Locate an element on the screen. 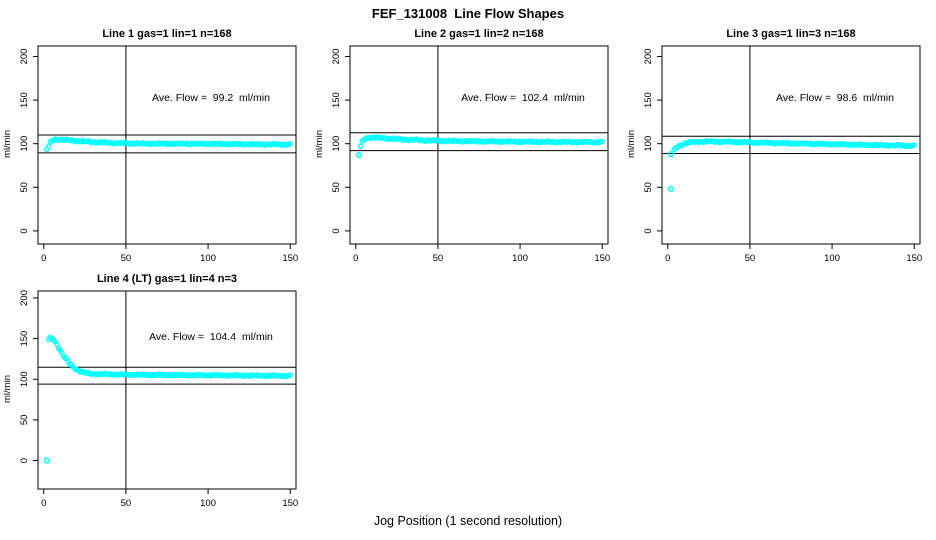  ave-flow-annotation: Ave. Flow = 98.6 ml/min is located at coordinates (835, 98).